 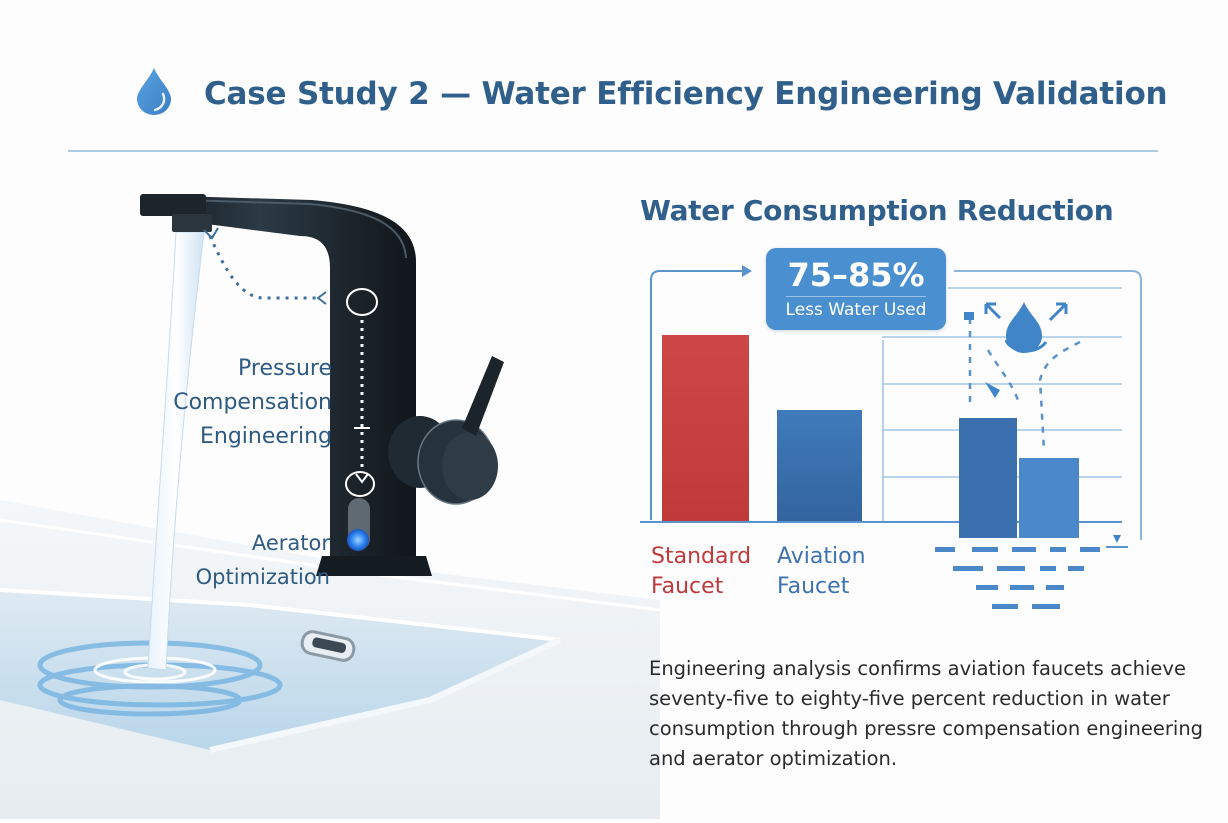 I want to click on reduction-value: 75–85%, so click(x=856, y=275).